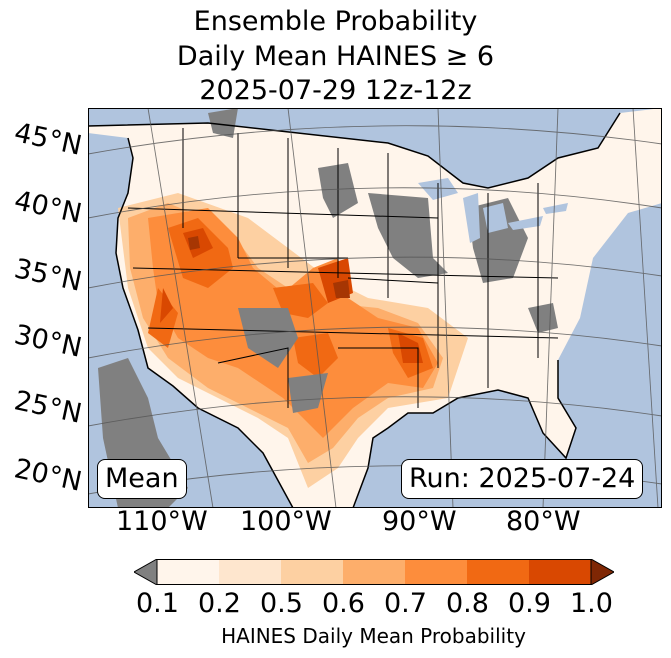 Image resolution: width=671 pixels, height=658 pixels. What do you see at coordinates (48, 207) in the screenshot?
I see `lat-label-40: 40°N` at bounding box center [48, 207].